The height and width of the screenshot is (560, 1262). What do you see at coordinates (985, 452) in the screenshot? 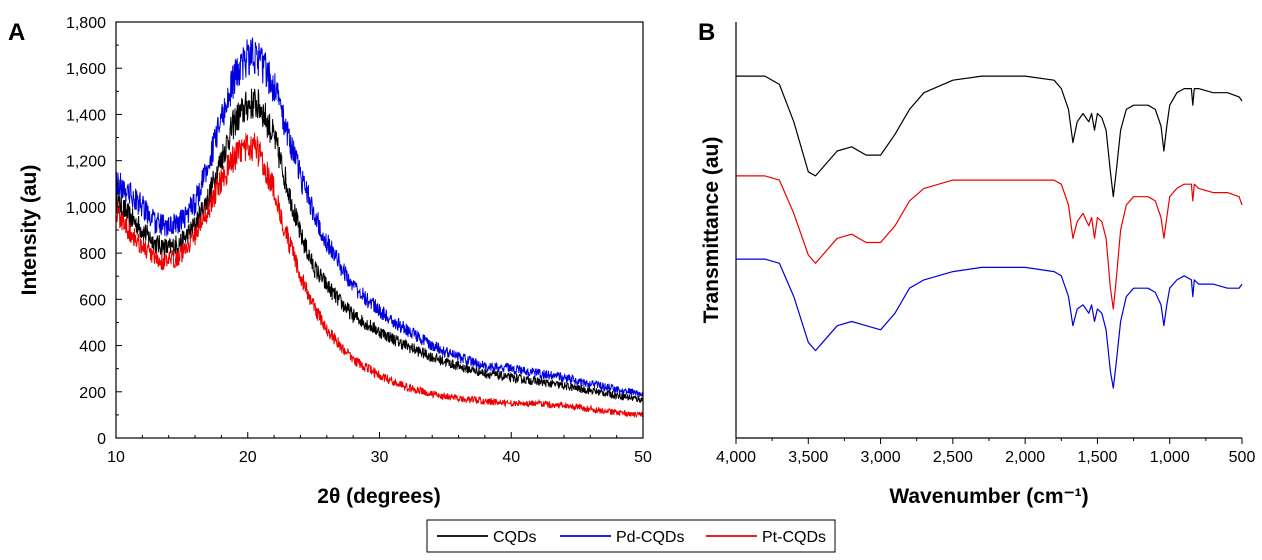
I see `panel-b-x-ticks: 4,000 3,500 3,000 2,500 2,000 1,500 1,000 500` at bounding box center [985, 452].